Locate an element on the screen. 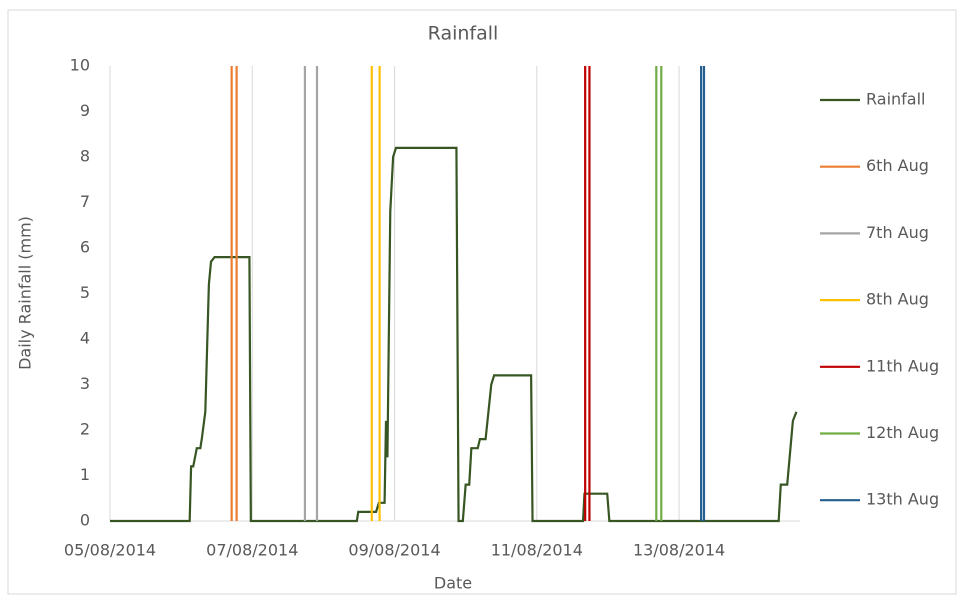 Image resolution: width=957 pixels, height=595 pixels. legend-label: 7th Aug is located at coordinates (897, 232).